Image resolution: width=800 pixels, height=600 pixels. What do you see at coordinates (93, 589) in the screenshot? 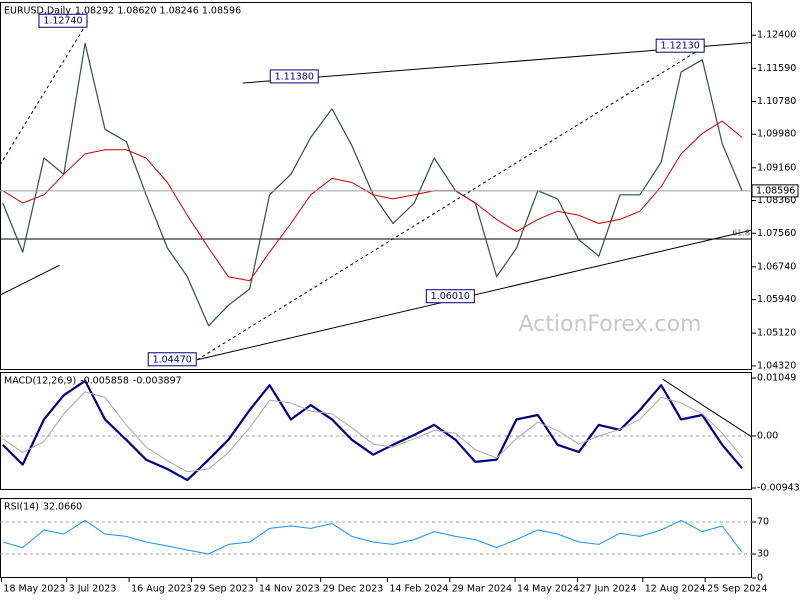
I see `x-tick-label: 3 Jul 2023` at bounding box center [93, 589].